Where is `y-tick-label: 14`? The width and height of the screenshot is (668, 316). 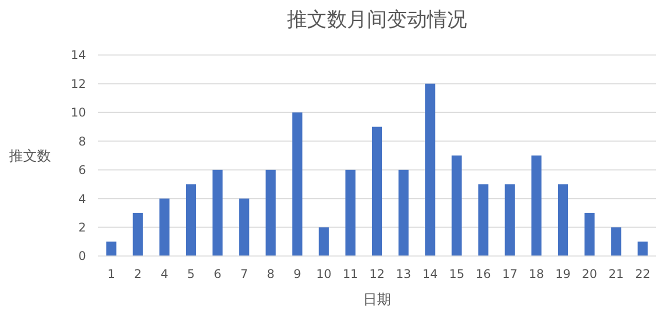
y-tick-label: 14 is located at coordinates (78, 55).